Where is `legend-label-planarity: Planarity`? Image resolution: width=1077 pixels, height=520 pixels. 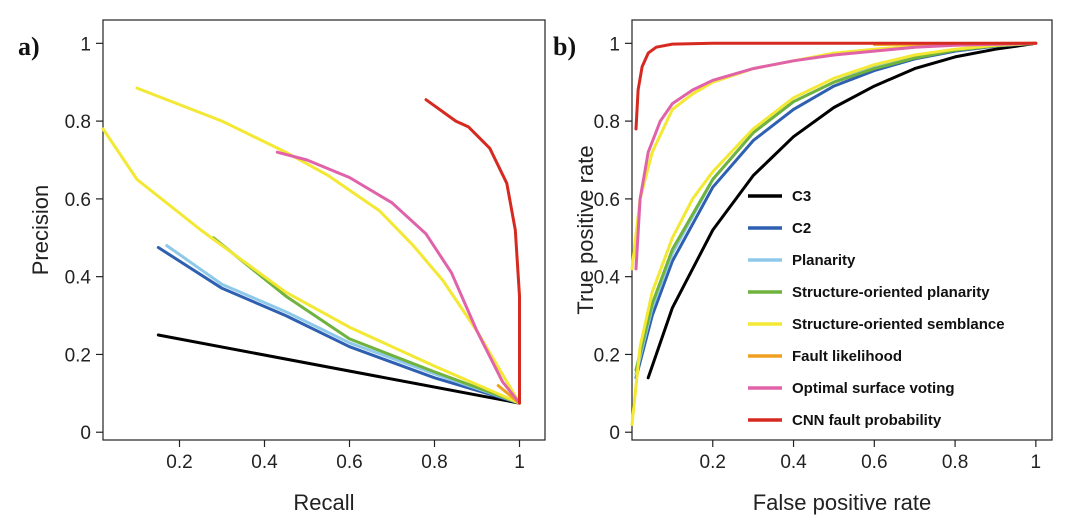
legend-label-planarity: Planarity is located at coordinates (824, 260).